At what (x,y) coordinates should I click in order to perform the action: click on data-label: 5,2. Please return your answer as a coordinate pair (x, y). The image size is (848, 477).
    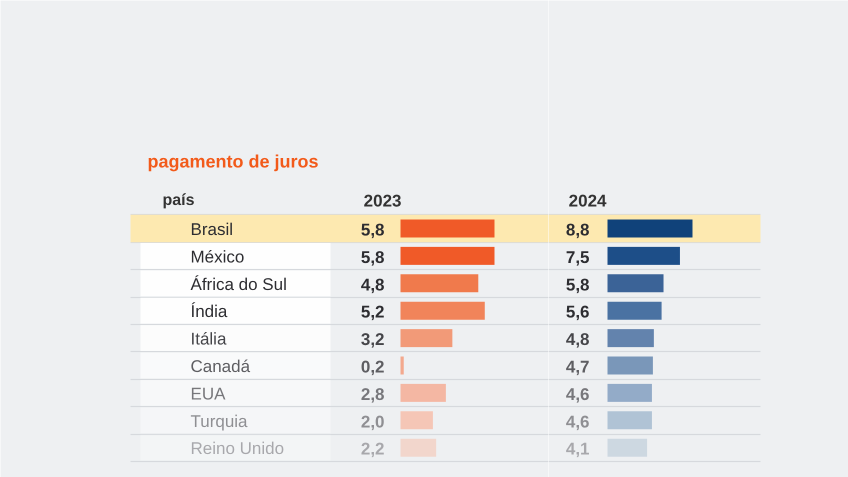
    Looking at the image, I should click on (372, 312).